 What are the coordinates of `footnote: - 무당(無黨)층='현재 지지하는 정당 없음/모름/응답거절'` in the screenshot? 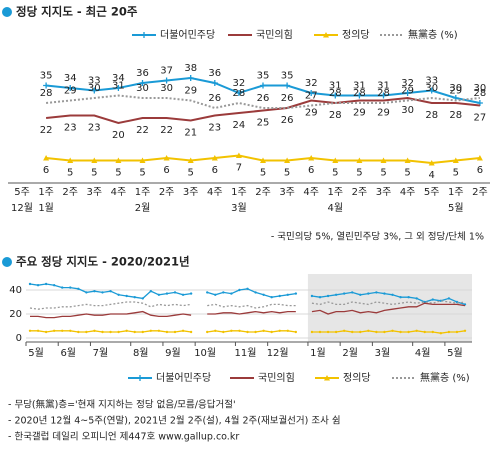 It's located at (122, 405).